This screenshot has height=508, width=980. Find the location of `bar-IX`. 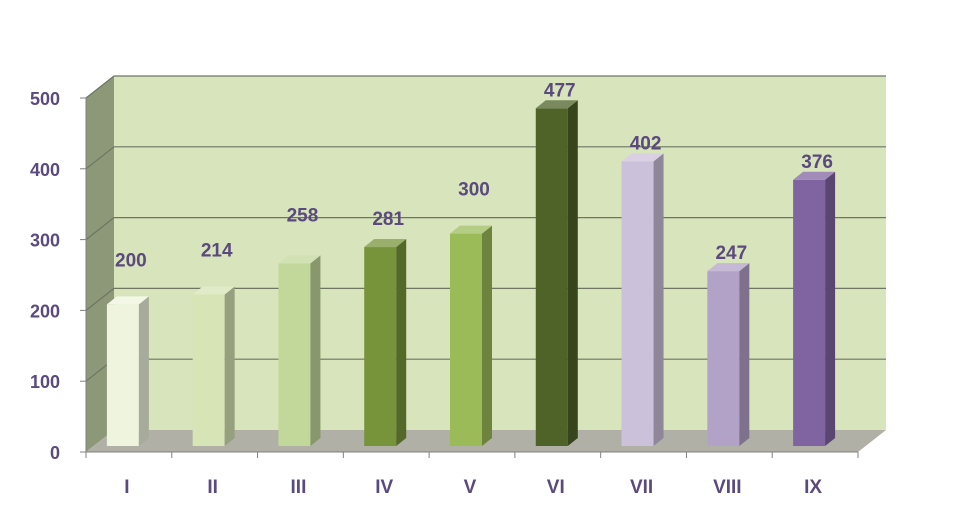

bar-IX is located at coordinates (814, 309).